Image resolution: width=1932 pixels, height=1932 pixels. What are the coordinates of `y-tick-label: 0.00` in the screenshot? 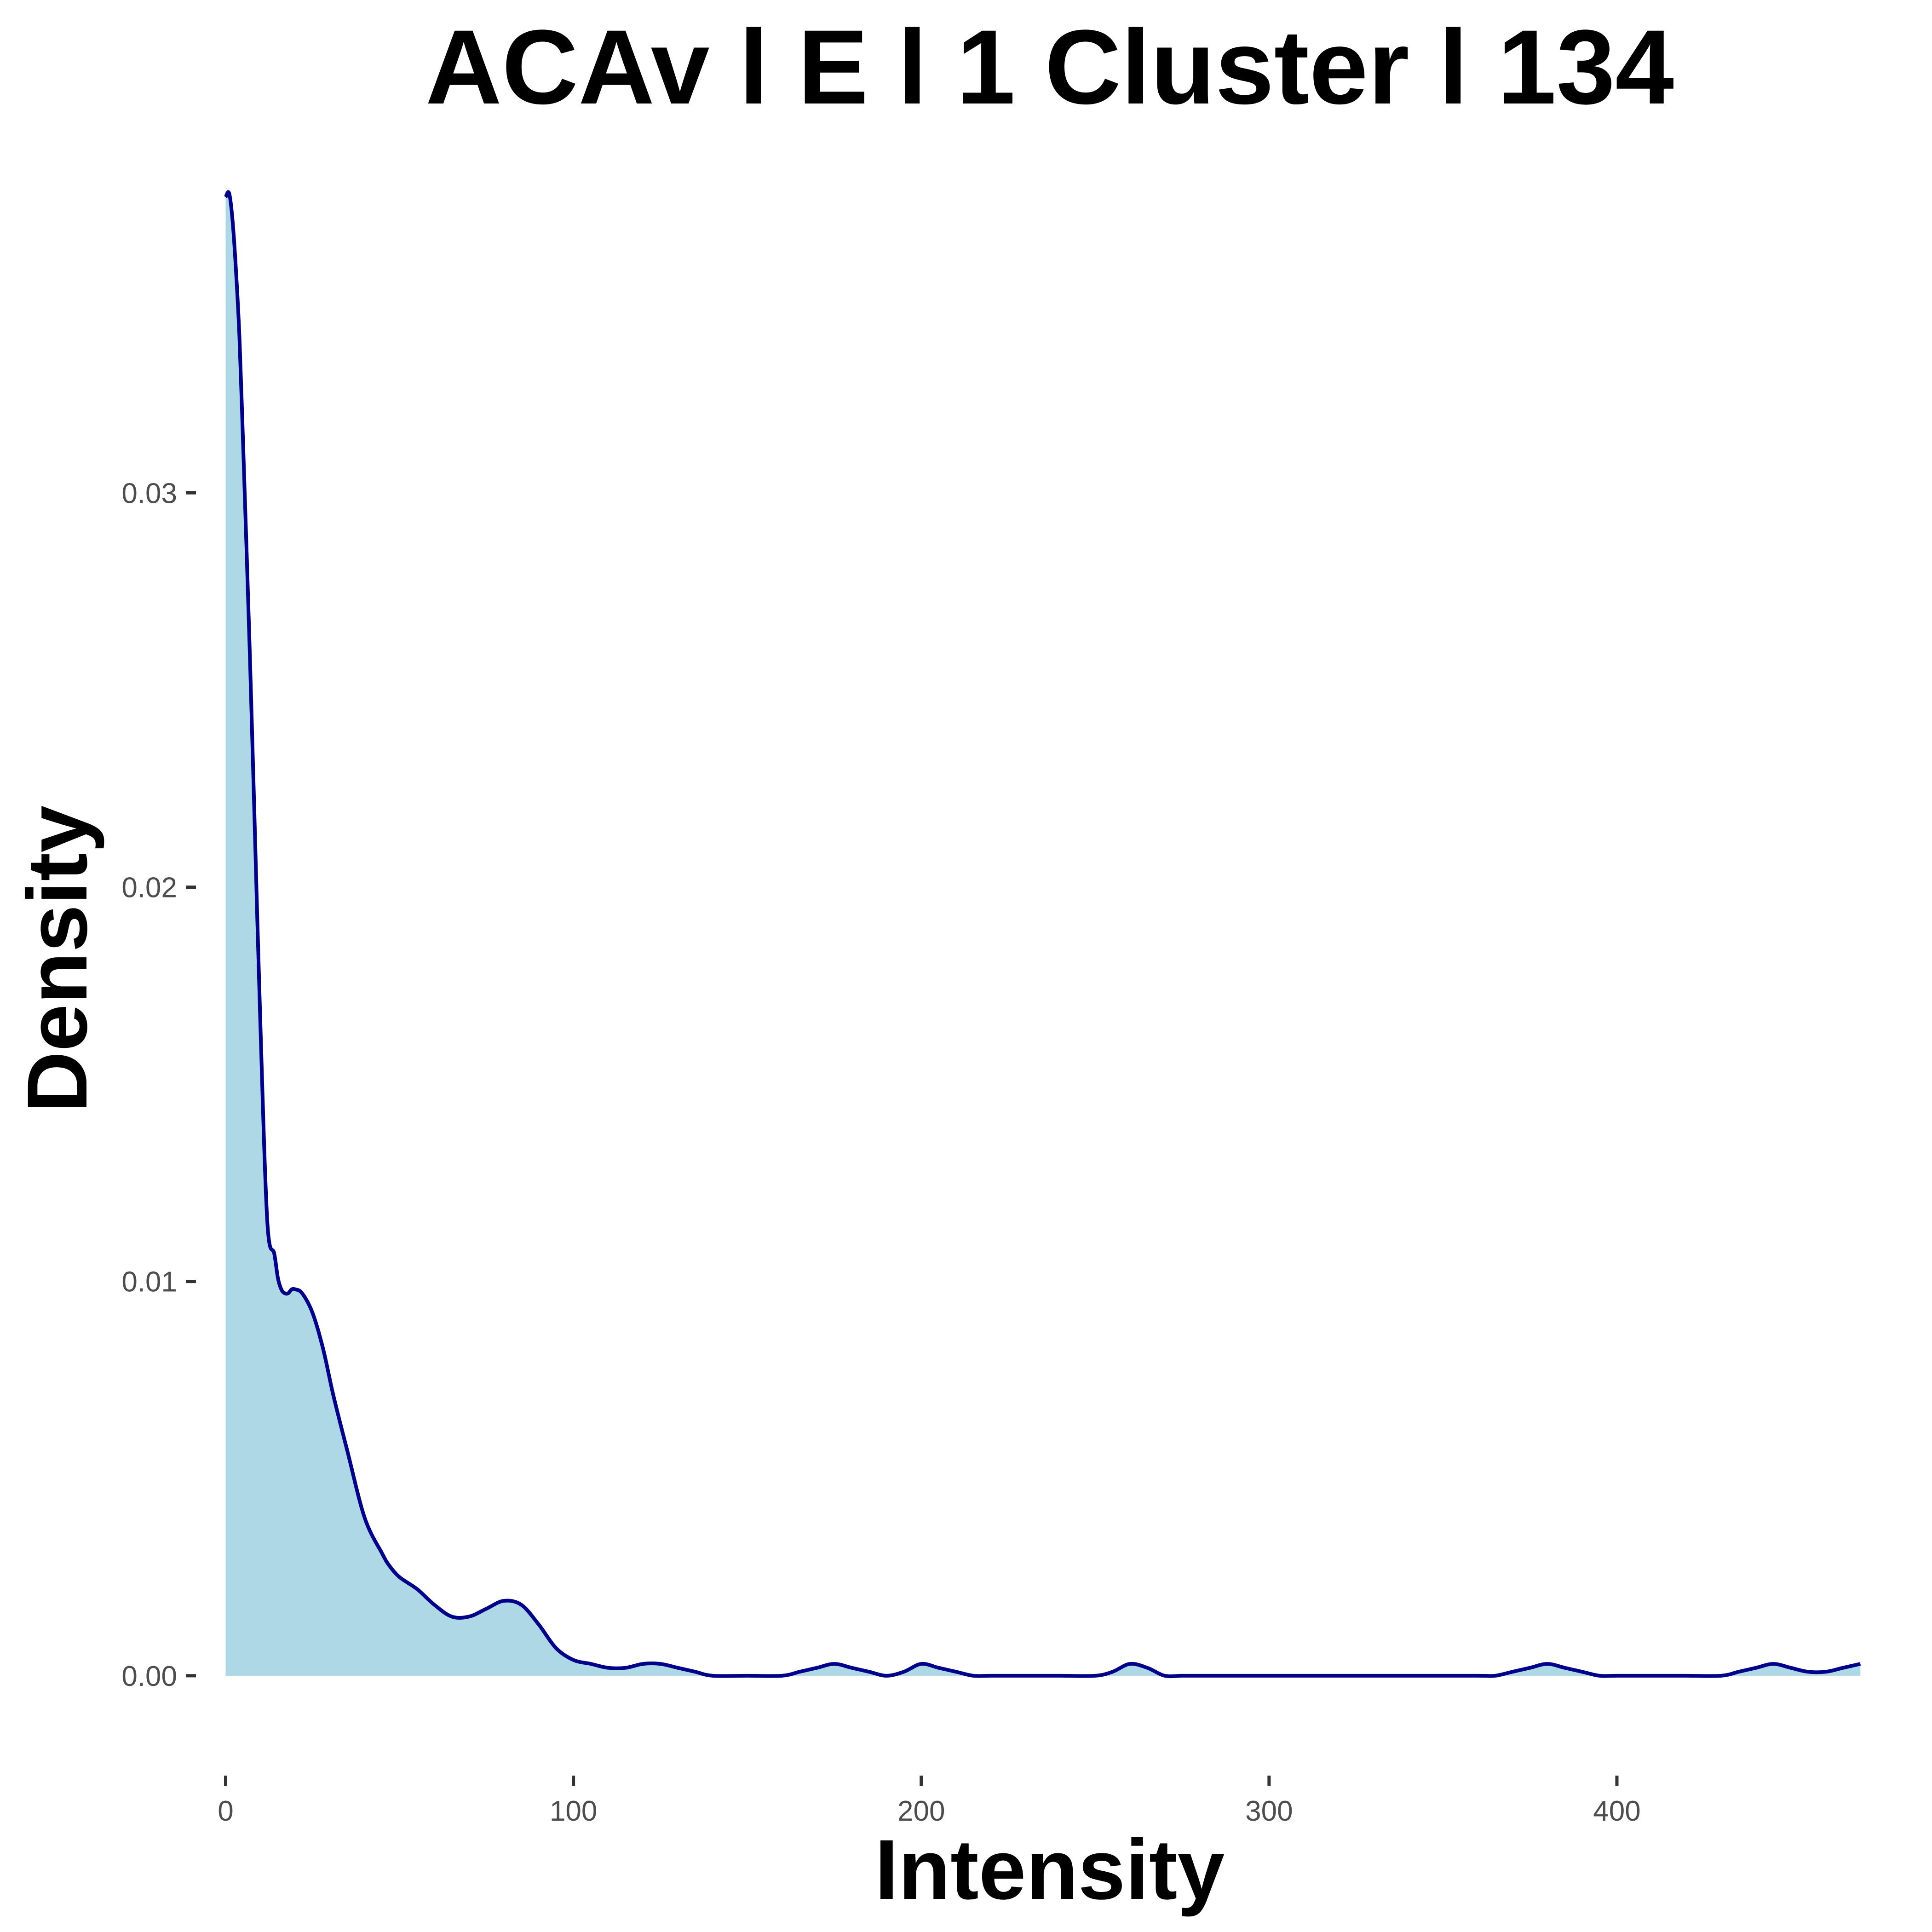 It's located at (149, 1676).